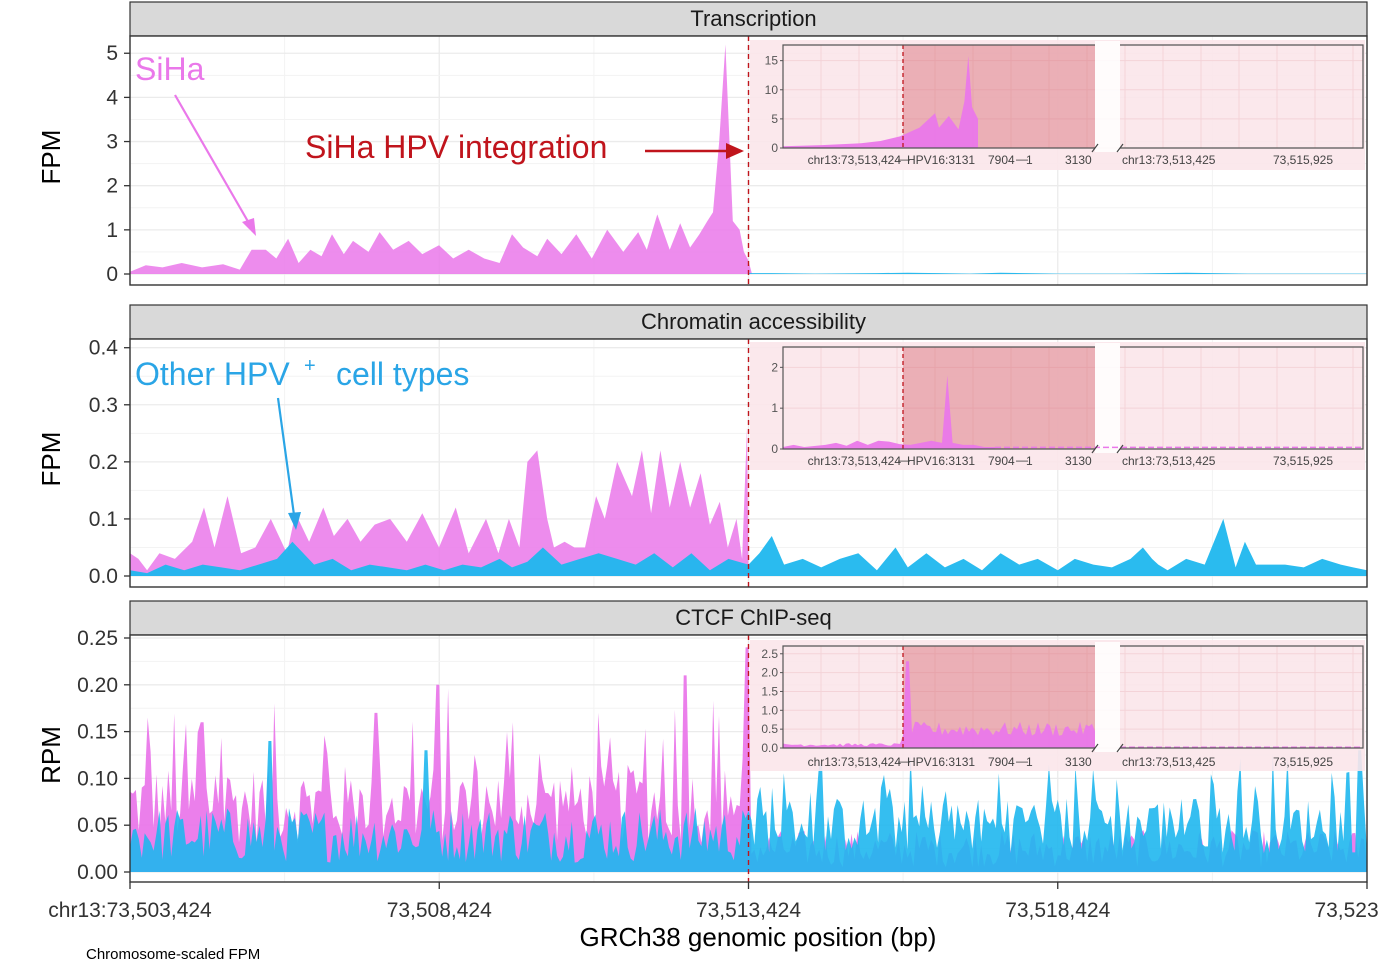 The width and height of the screenshot is (1378, 959). What do you see at coordinates (130, 910) in the screenshot?
I see `xtick-label: chr13:73,503,424` at bounding box center [130, 910].